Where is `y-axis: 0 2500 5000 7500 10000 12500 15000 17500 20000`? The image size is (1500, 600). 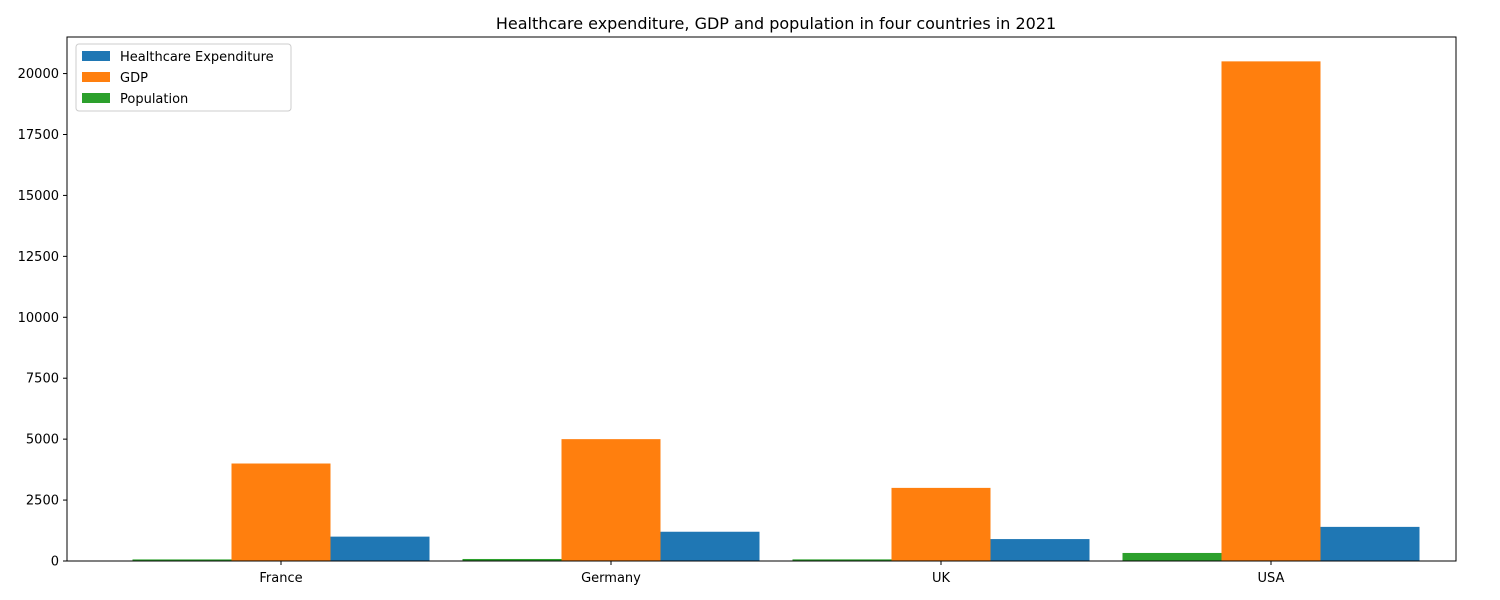
y-axis: 0 2500 5000 7500 10000 12500 15000 17500 20000 is located at coordinates (42, 318).